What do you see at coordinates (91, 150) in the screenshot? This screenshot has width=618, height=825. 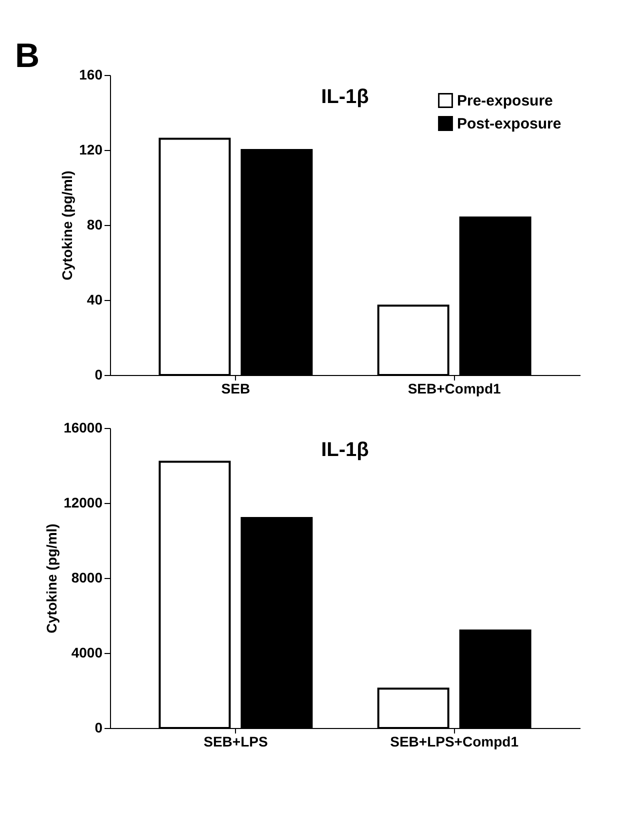 I see `y-tick-label: 120` at bounding box center [91, 150].